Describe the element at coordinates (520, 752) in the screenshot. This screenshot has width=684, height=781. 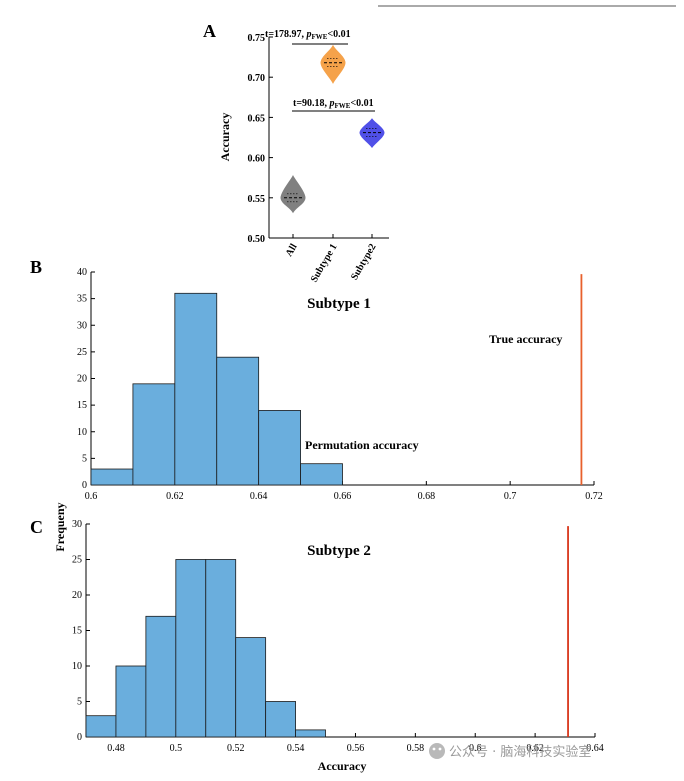
I see `watermark-text: 公众号 · 脑海科技实验室` at that location.